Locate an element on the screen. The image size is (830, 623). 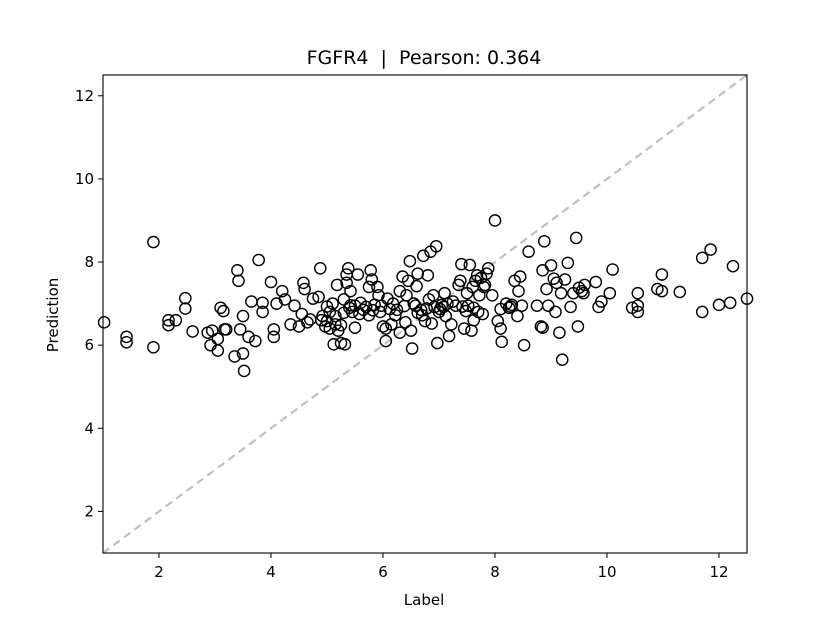
y-tick-label: 6 is located at coordinates (89, 345).